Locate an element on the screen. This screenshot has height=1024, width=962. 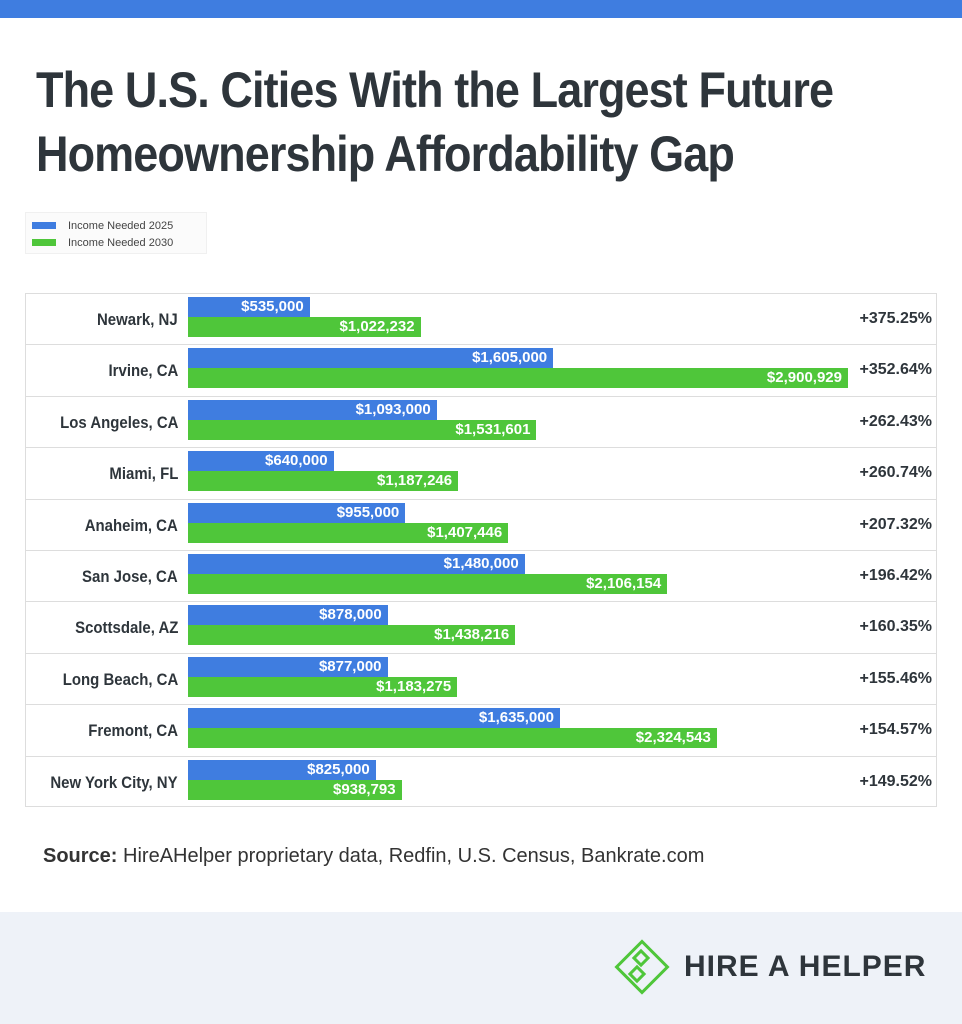
gap-percent-label: +160.35% is located at coordinates (895, 627).